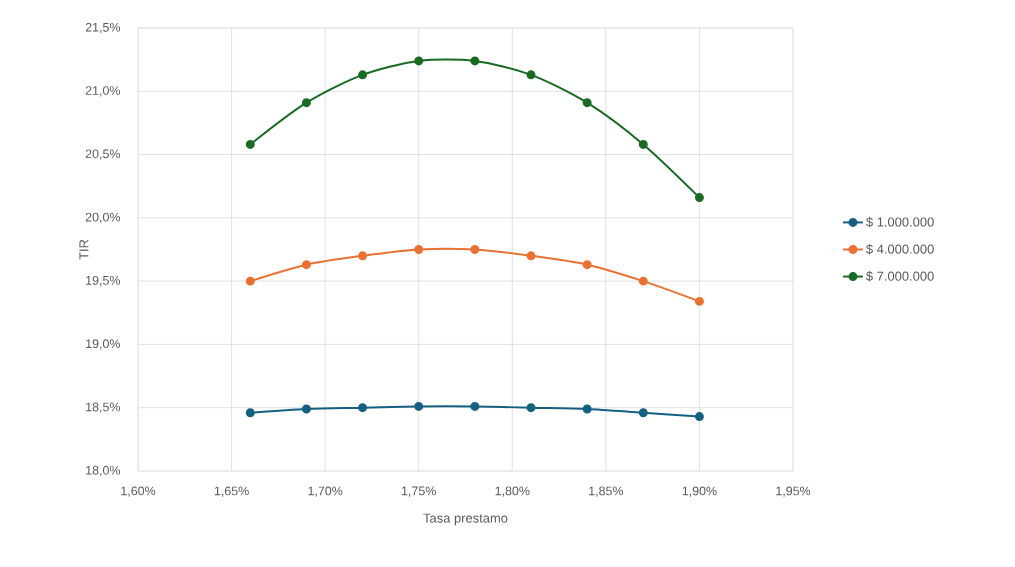 The height and width of the screenshot is (567, 1015). What do you see at coordinates (231, 491) in the screenshot?
I see `x-tick-label: 1,65%` at bounding box center [231, 491].